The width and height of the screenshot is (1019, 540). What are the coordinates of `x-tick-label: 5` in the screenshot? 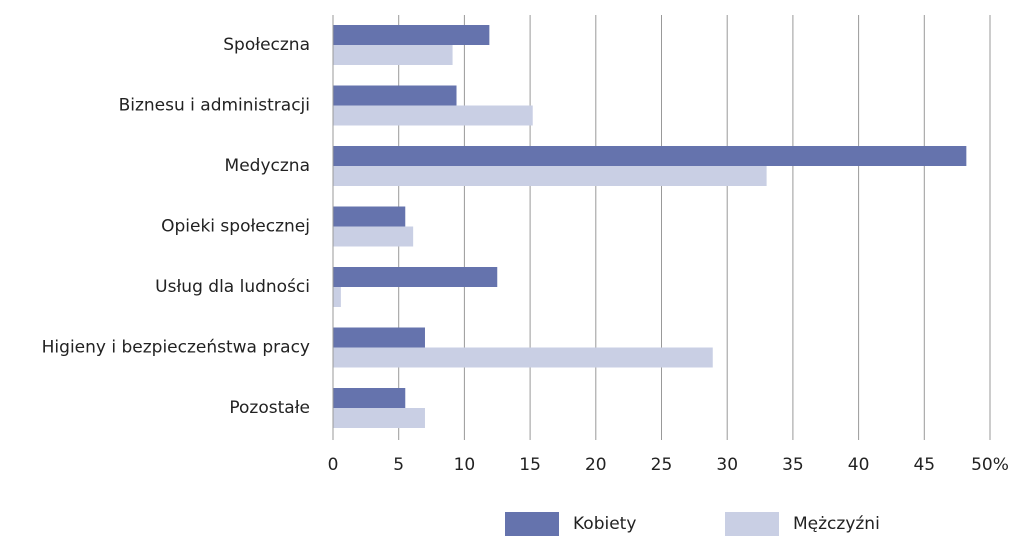 It's located at (398, 465).